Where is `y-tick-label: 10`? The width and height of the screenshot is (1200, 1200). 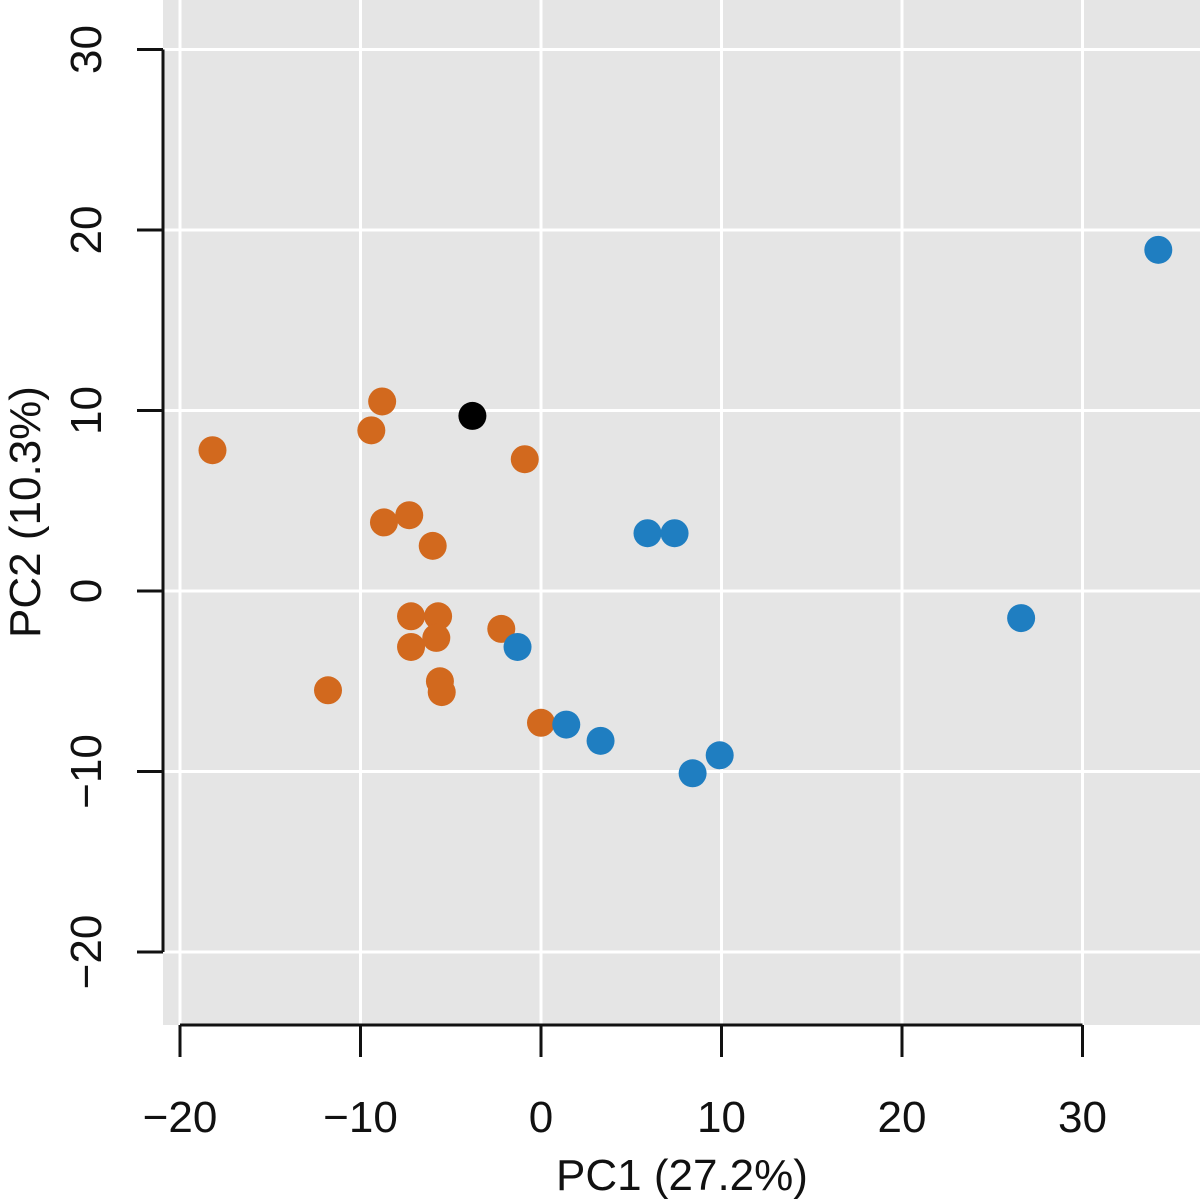
y-tick-label: 10 is located at coordinates (86, 410).